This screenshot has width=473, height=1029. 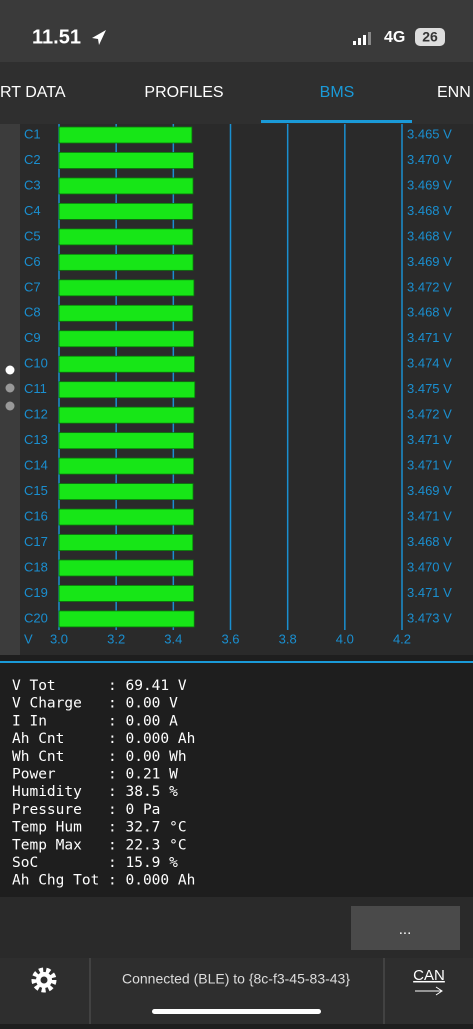 I want to click on connection-status: Connected (BLE) to {8c-f3-45-83-43}, so click(x=236, y=979).